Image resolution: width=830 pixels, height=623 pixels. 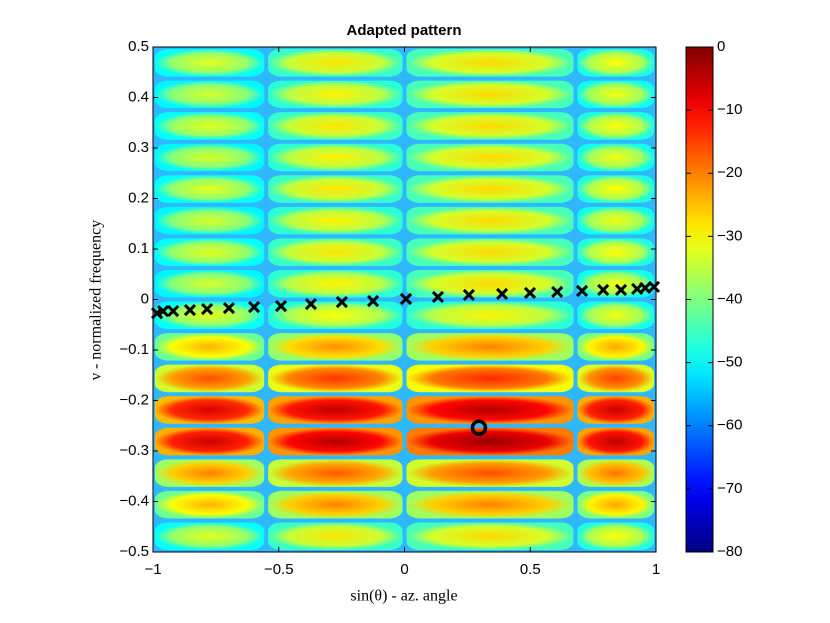 I want to click on colorbar-tick-label: −50, so click(x=729, y=362).